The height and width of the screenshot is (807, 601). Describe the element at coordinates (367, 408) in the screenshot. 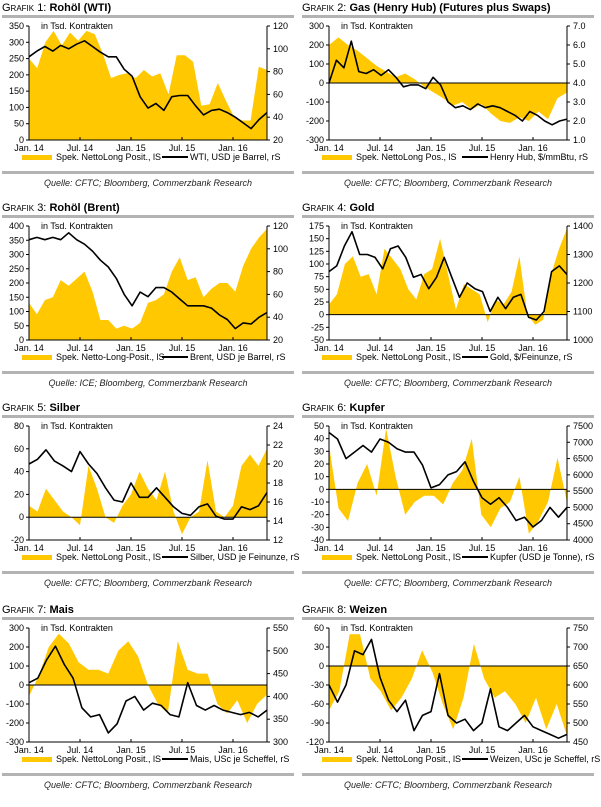

I see `chart-name: Kupfer` at that location.